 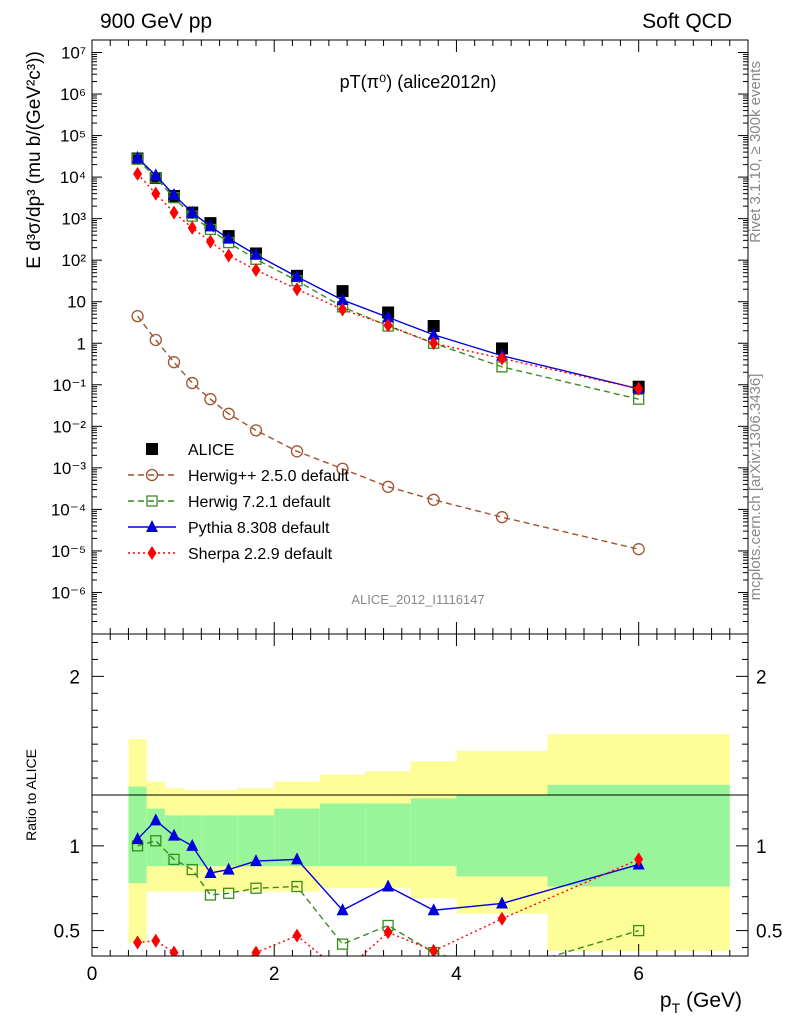 What do you see at coordinates (761, 677) in the screenshot?
I see `ratio-y-tick-label-right: 2` at bounding box center [761, 677].